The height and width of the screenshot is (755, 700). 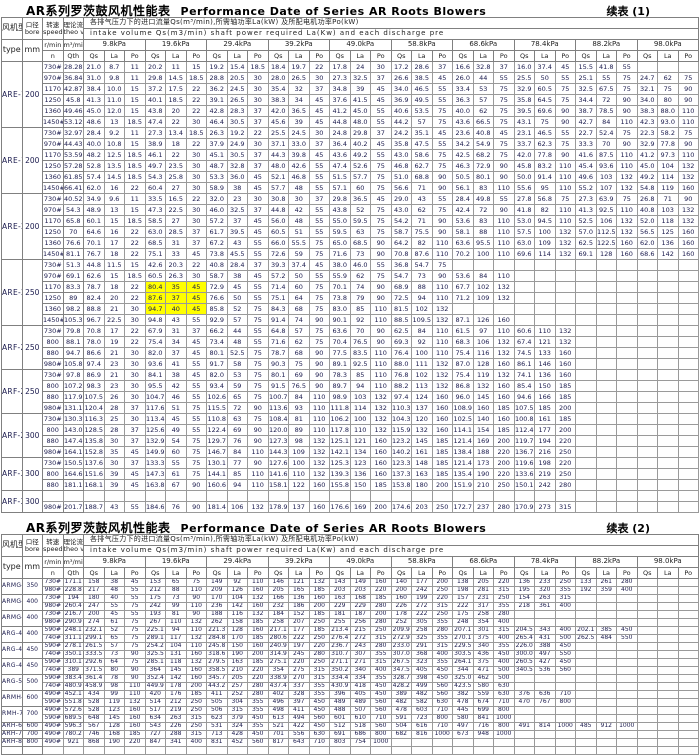 What do you see at coordinates (360, 710) in the screenshot?
I see `data-cell: 507` at bounding box center [360, 710].